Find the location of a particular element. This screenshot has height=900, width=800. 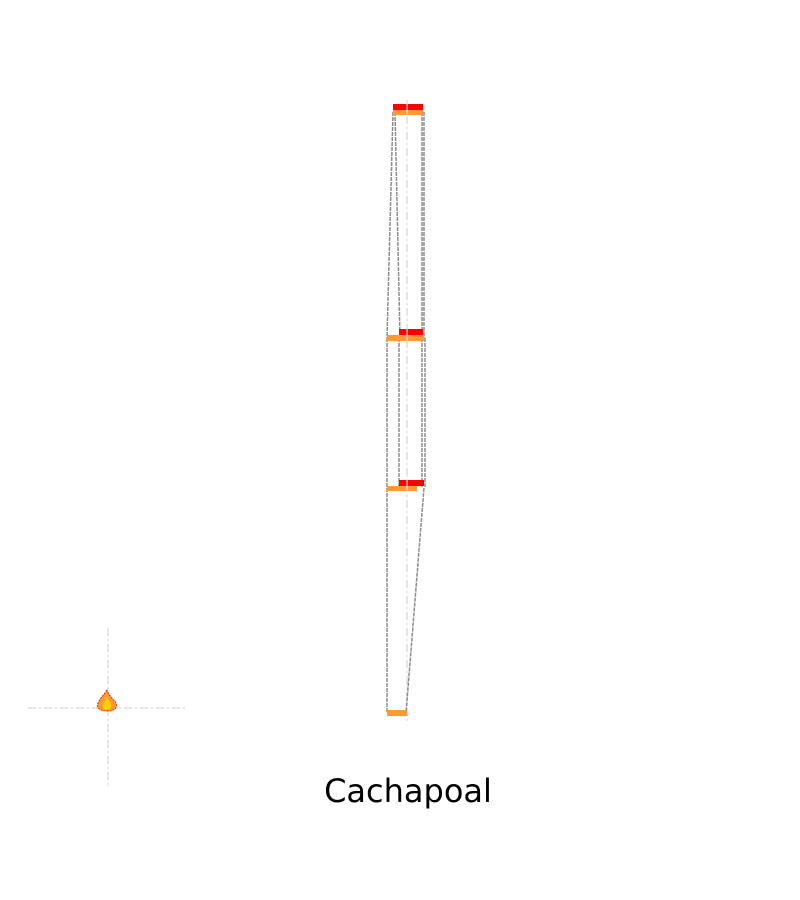

diagram-title: Cachapoal is located at coordinates (408, 791).